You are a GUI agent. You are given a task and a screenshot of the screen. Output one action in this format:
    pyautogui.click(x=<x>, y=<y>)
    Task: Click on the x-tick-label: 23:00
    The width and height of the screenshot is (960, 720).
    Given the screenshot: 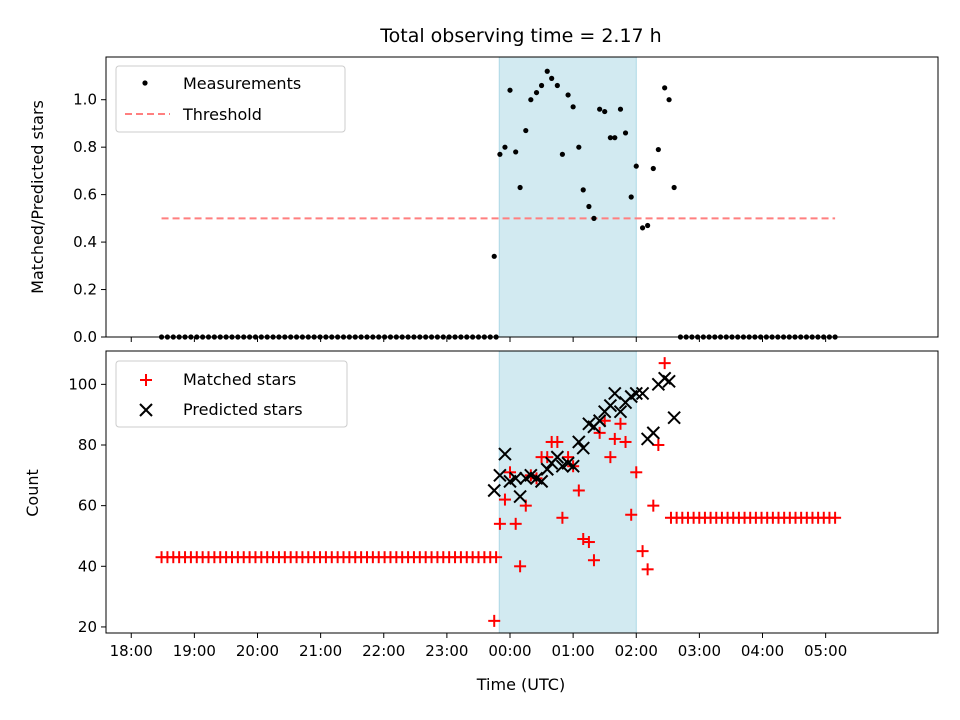 What is the action you would take?
    pyautogui.click(x=446, y=651)
    